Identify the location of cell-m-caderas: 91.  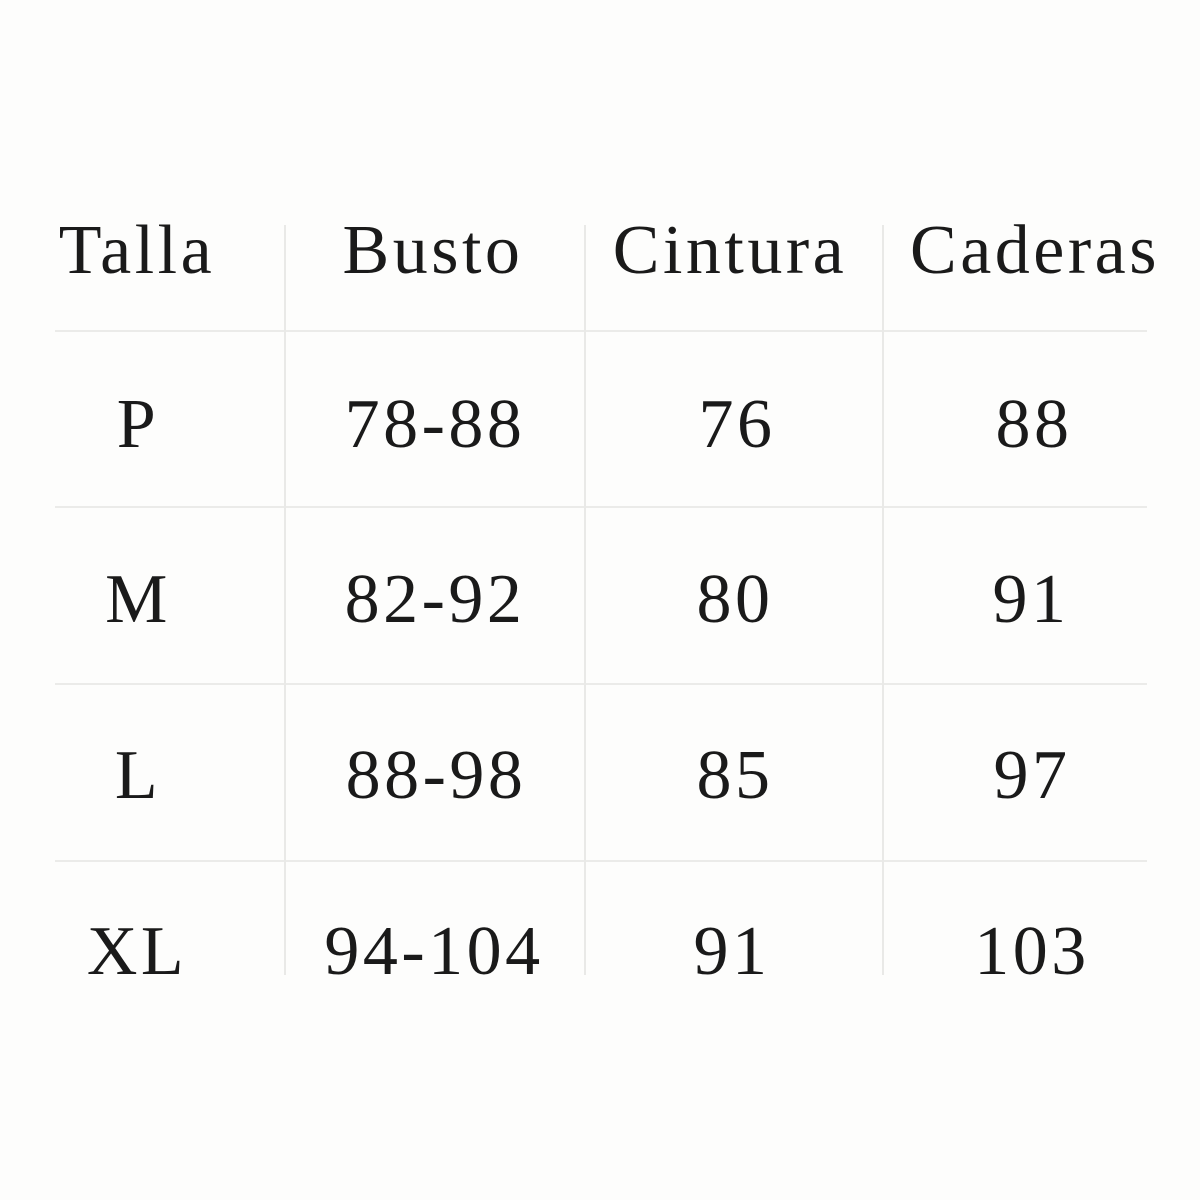
(1031, 599).